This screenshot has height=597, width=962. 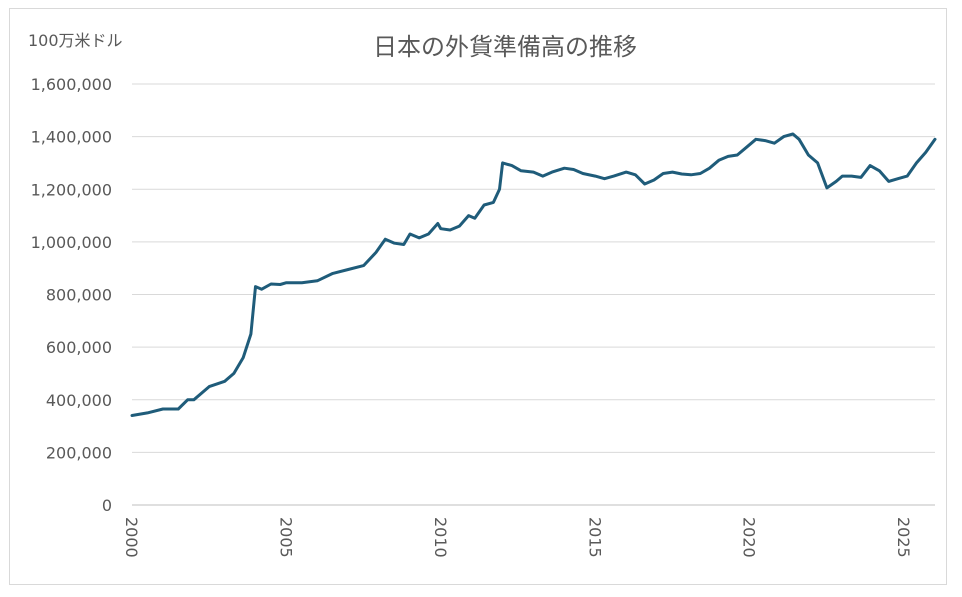 I want to click on y-tick-label: 800,000, so click(x=79, y=295).